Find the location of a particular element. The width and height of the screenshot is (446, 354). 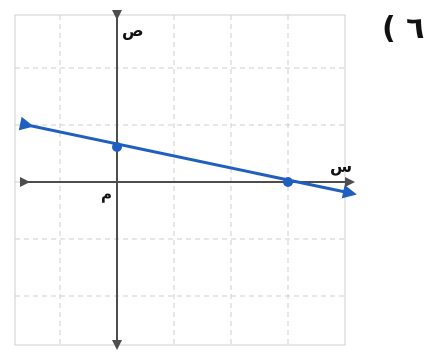

problem-number: ( ٦ is located at coordinates (403, 28).